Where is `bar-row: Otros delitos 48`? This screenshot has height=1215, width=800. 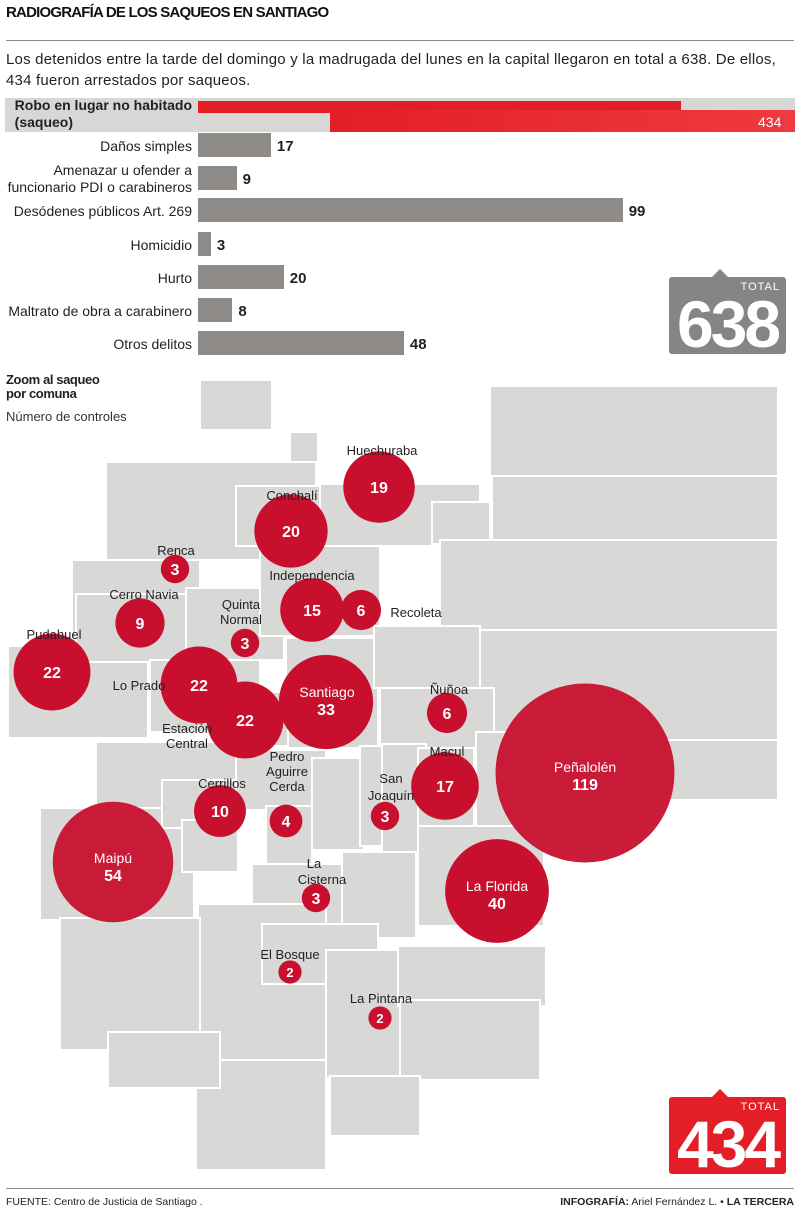
bar-row: Otros delitos 48 is located at coordinates (400, 344).